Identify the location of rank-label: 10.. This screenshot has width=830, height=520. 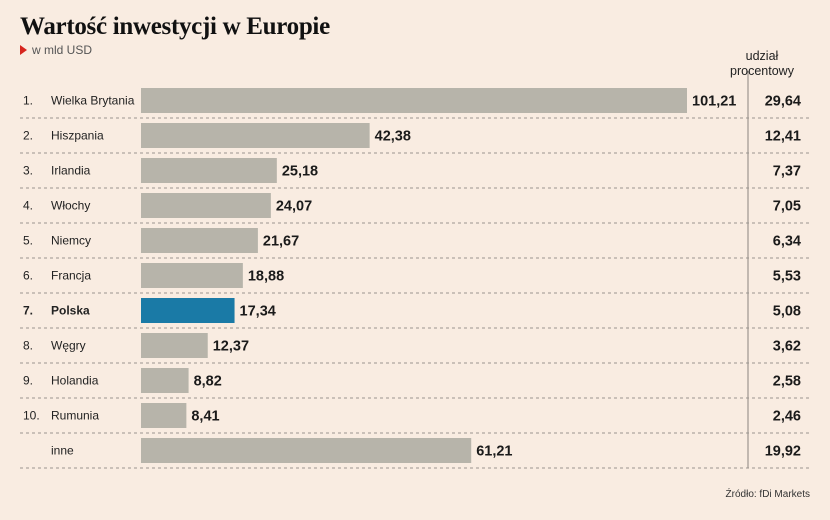
(31, 416).